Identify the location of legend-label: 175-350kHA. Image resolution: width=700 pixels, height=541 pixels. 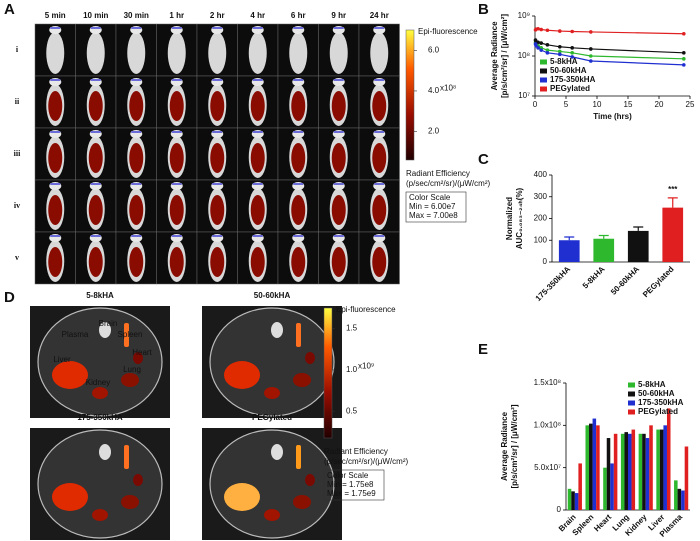
(661, 402).